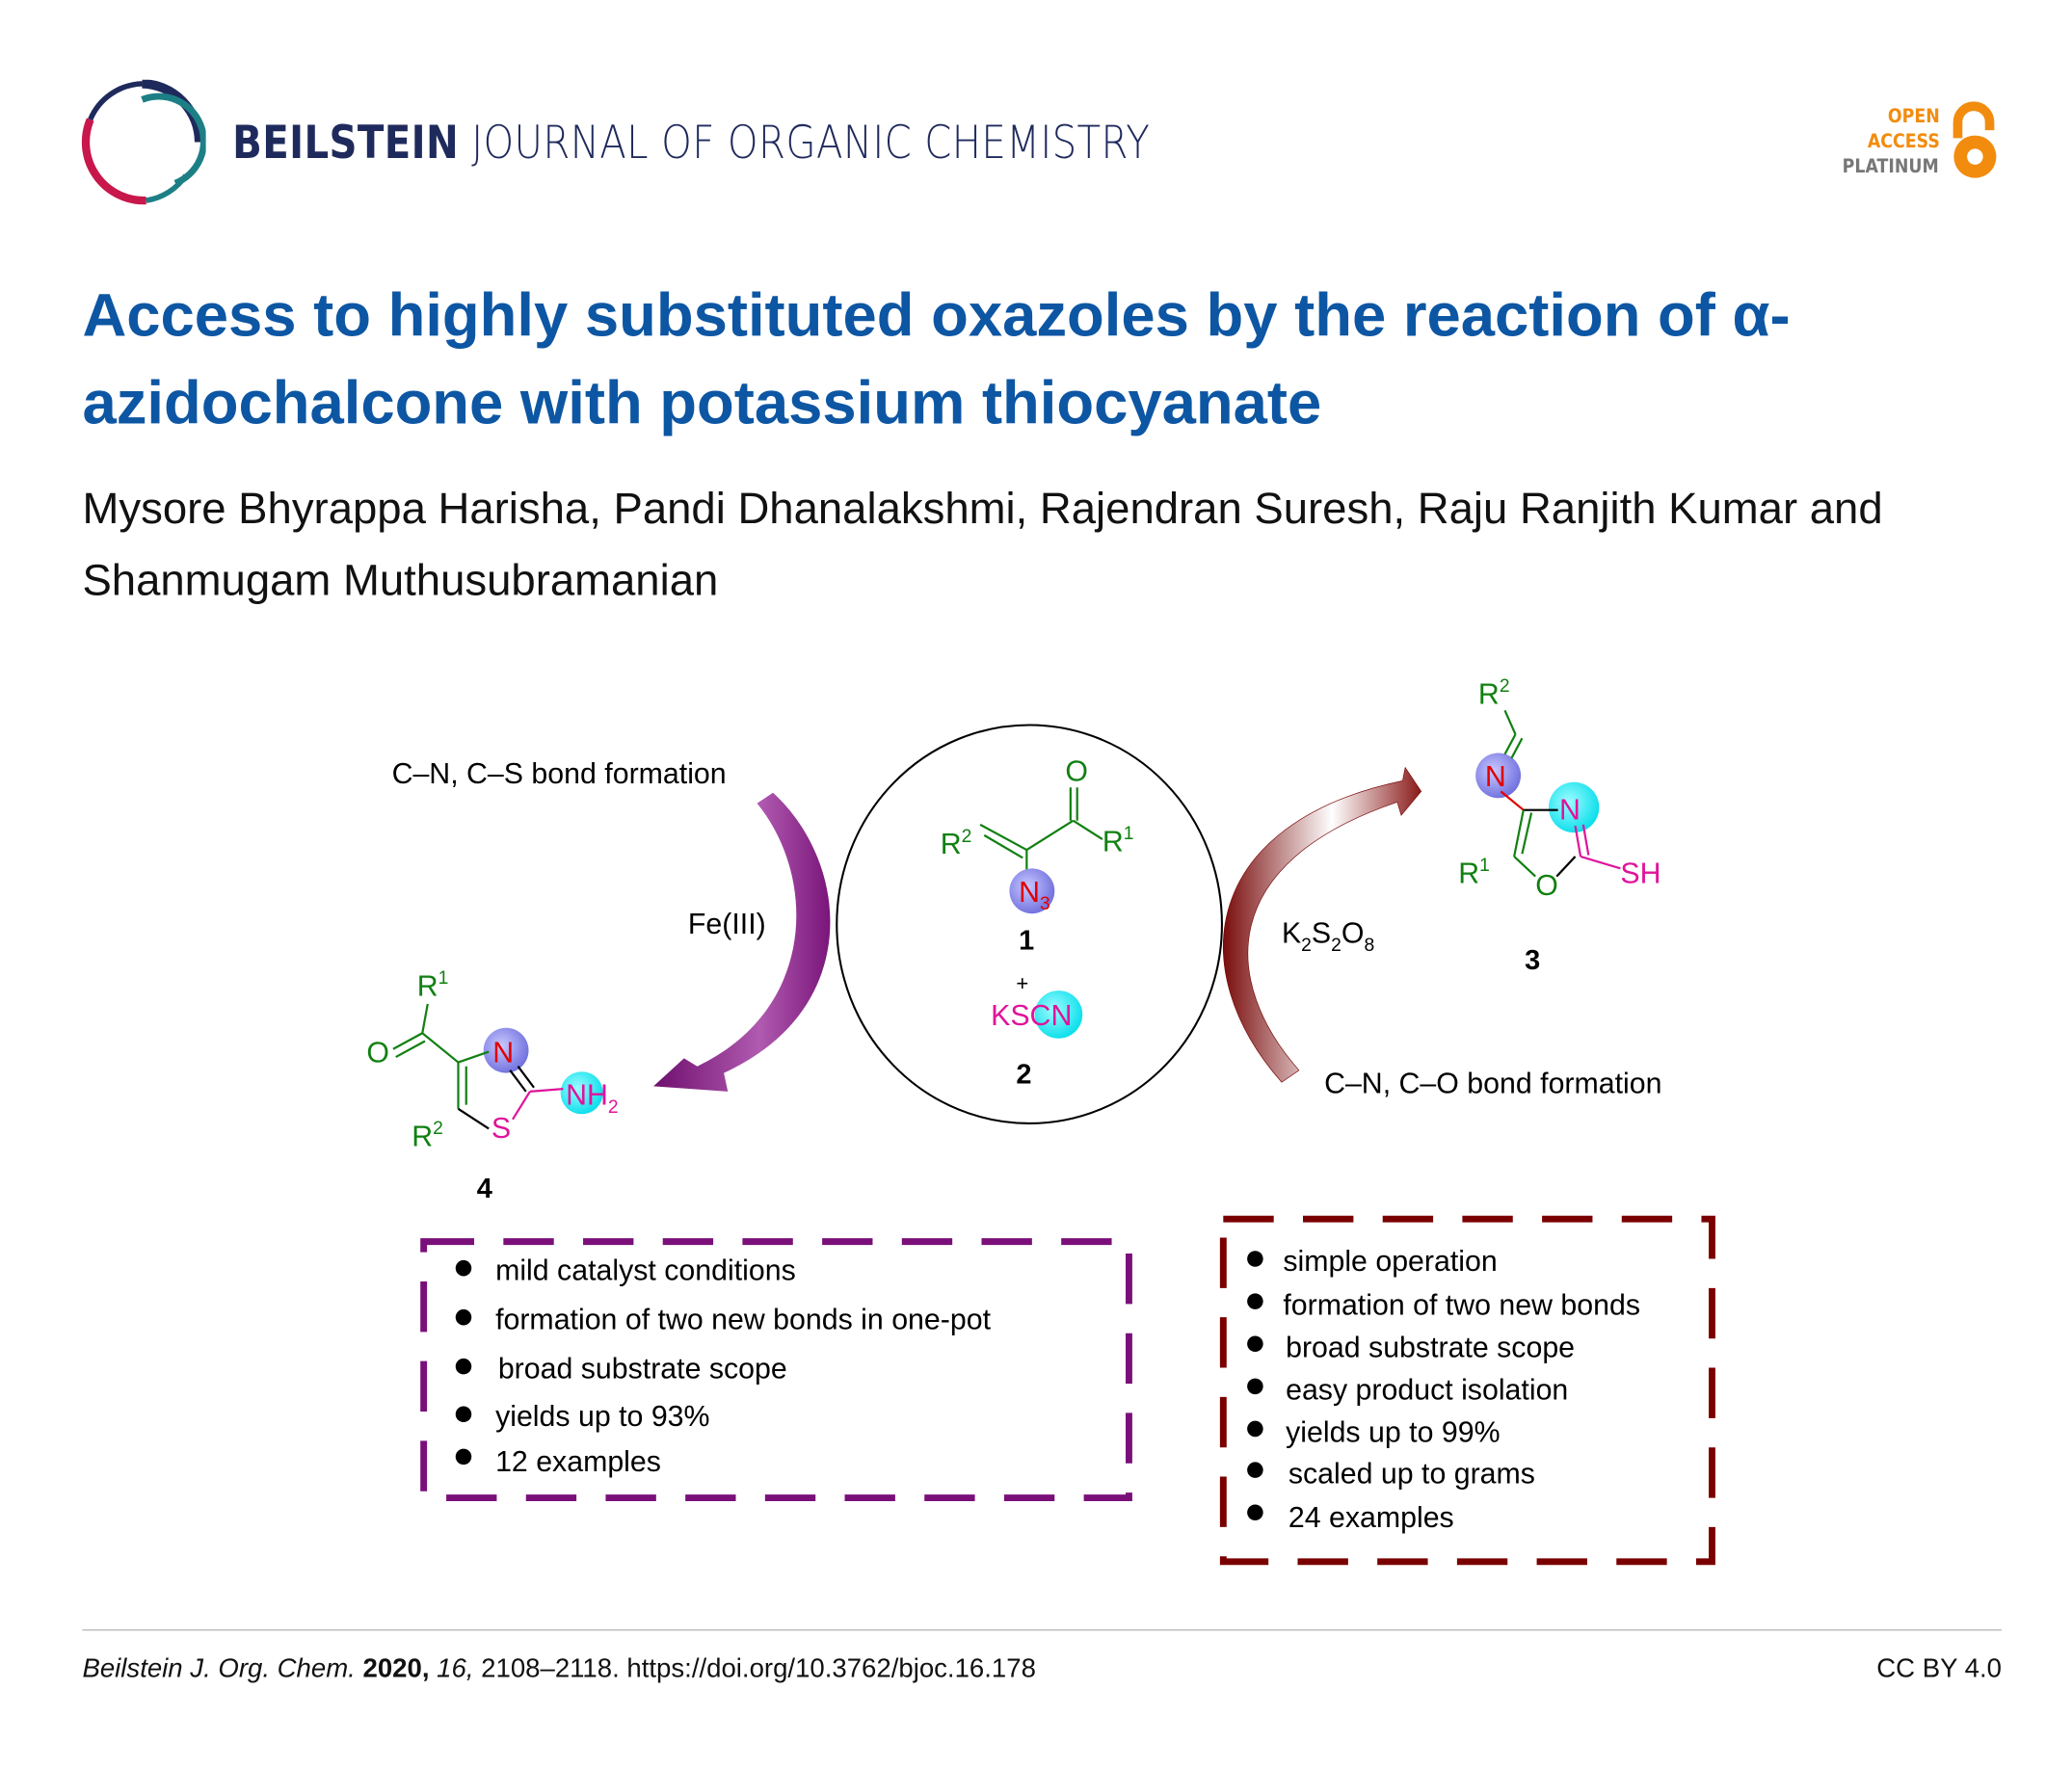 The height and width of the screenshot is (1769, 2072). What do you see at coordinates (1390, 1262) in the screenshot?
I see `right-feature-item: simple operation` at bounding box center [1390, 1262].